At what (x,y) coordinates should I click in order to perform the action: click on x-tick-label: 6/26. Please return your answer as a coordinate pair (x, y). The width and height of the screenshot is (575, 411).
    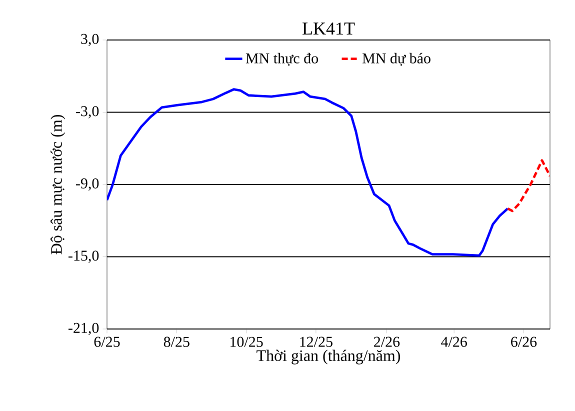
    Looking at the image, I should click on (524, 341).